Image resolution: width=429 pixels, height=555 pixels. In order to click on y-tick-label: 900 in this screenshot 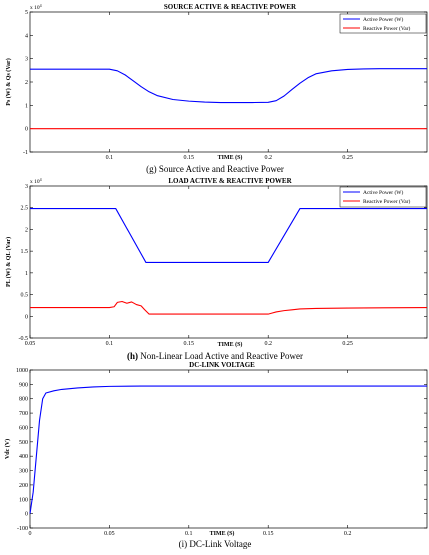, I will do `click(23, 385)`.